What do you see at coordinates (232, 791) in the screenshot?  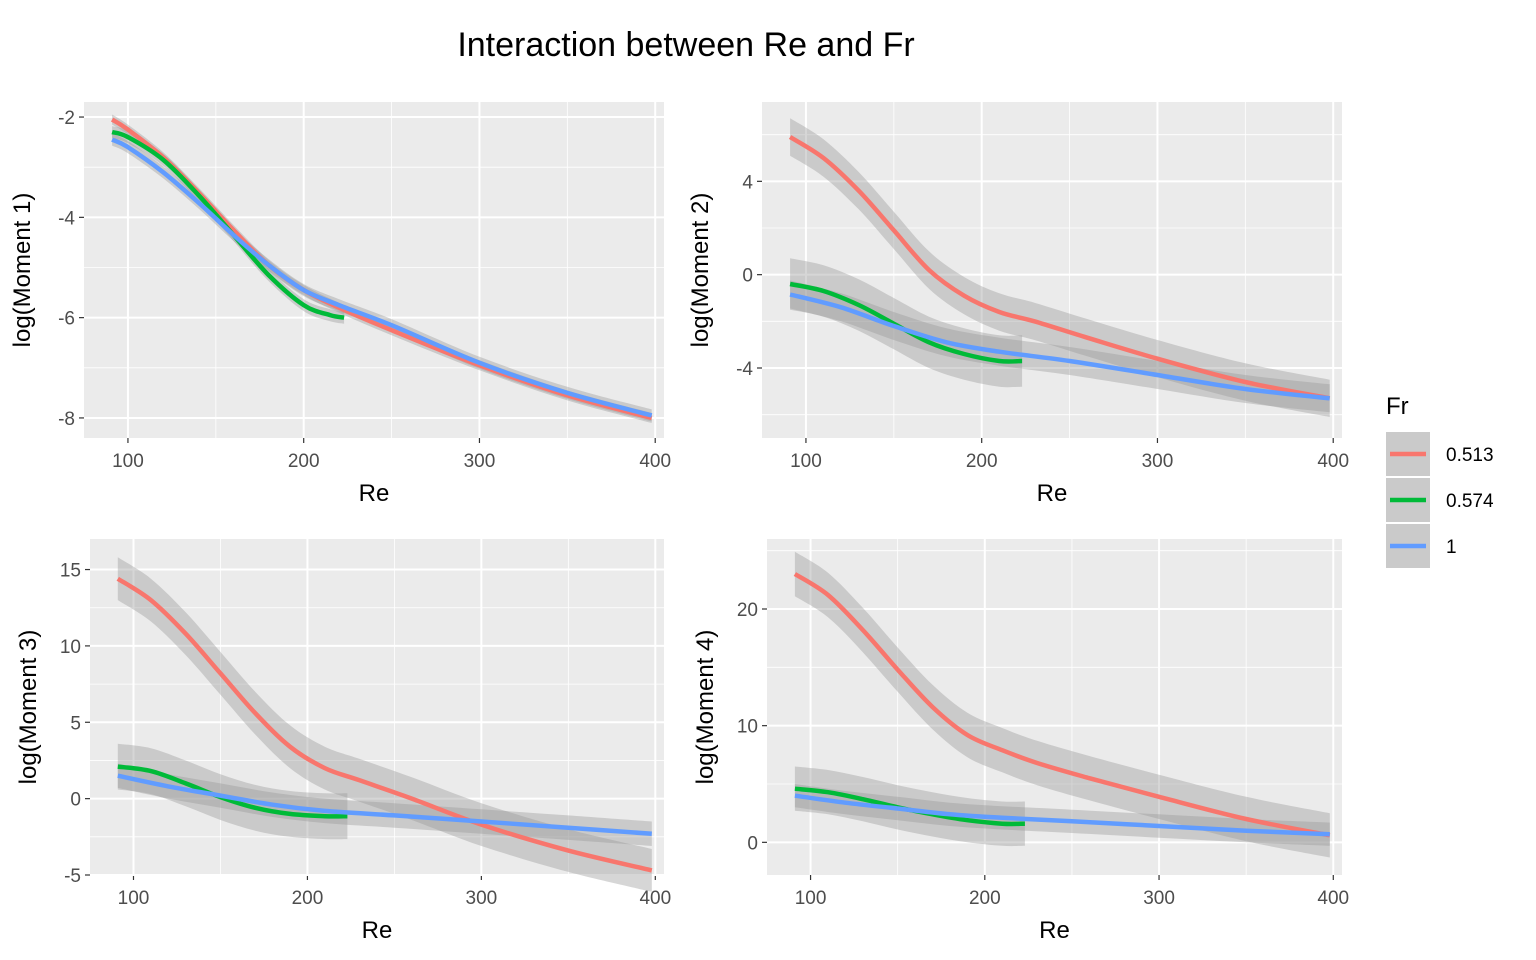 I see `series-line-0.574` at bounding box center [232, 791].